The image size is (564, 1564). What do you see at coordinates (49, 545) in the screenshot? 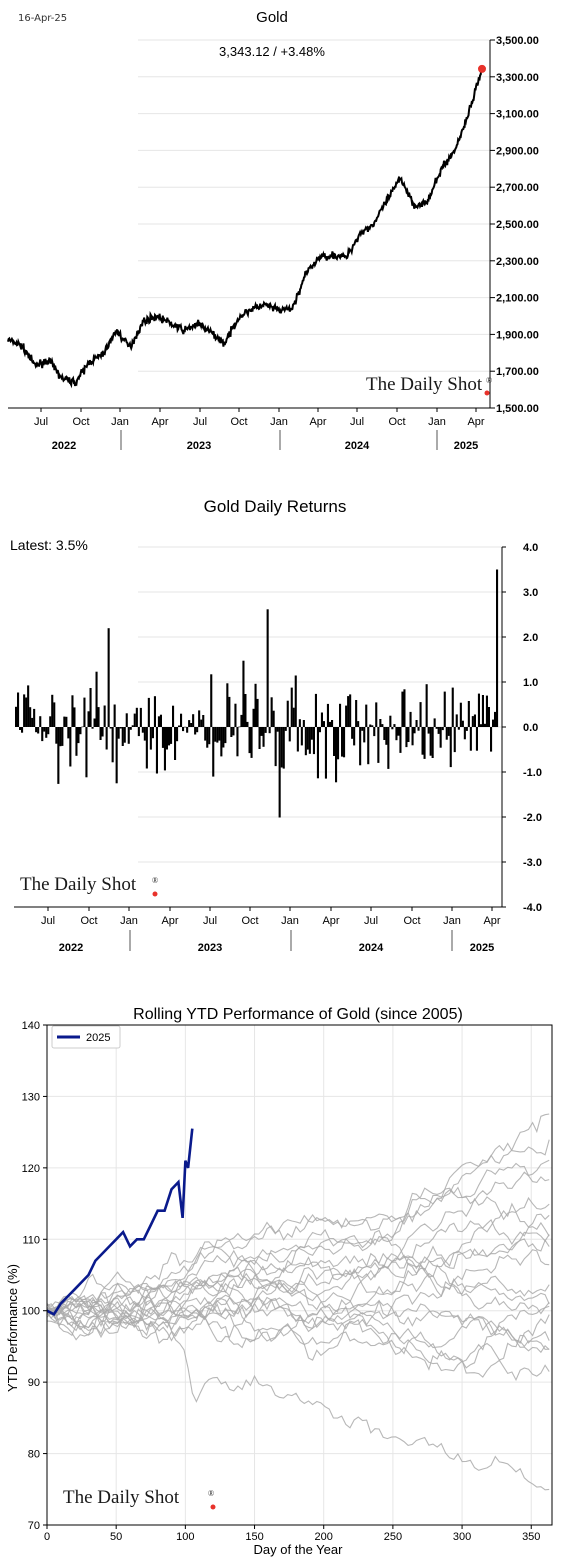
I see `returns-latest-label: Latest: 3.5%` at bounding box center [49, 545].